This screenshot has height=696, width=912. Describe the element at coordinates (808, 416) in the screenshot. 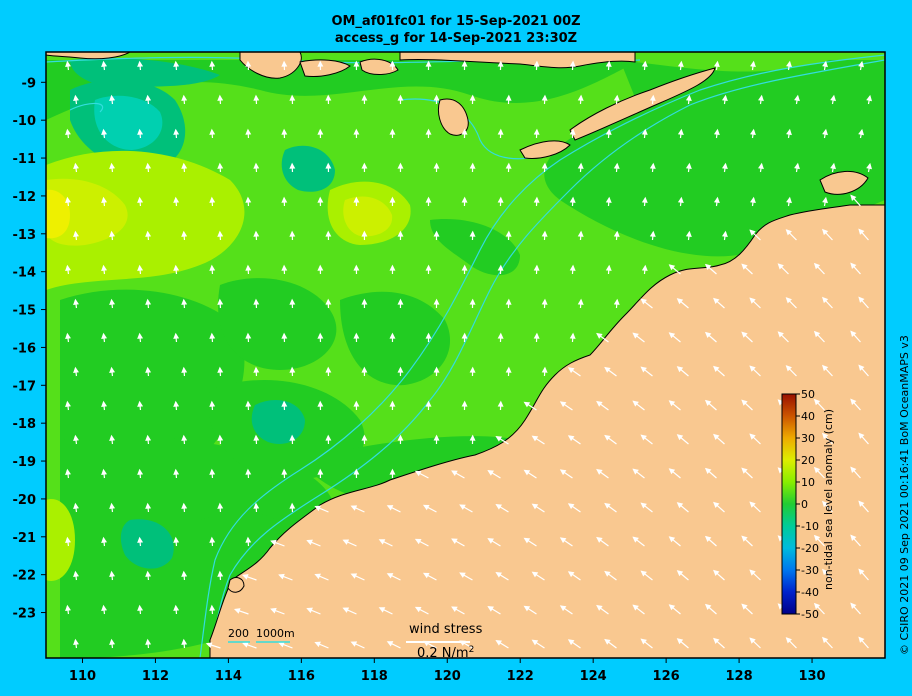

I see `colorbar-tick-label: 40` at that location.